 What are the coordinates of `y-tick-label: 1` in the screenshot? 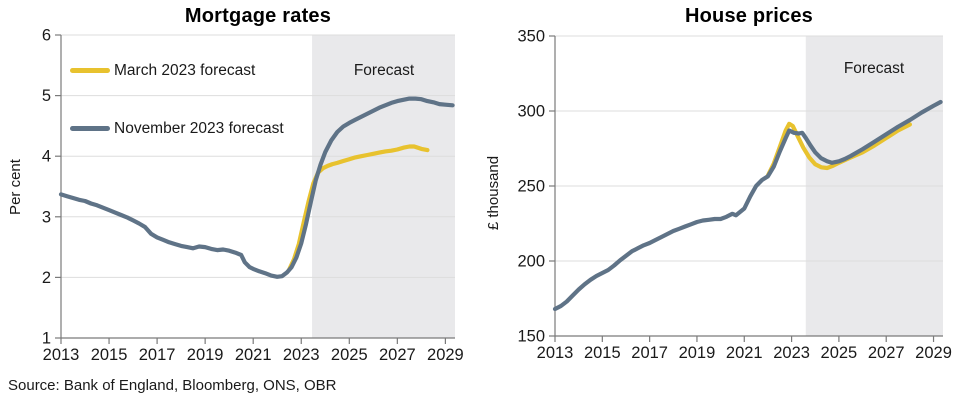 It's located at (46, 339).